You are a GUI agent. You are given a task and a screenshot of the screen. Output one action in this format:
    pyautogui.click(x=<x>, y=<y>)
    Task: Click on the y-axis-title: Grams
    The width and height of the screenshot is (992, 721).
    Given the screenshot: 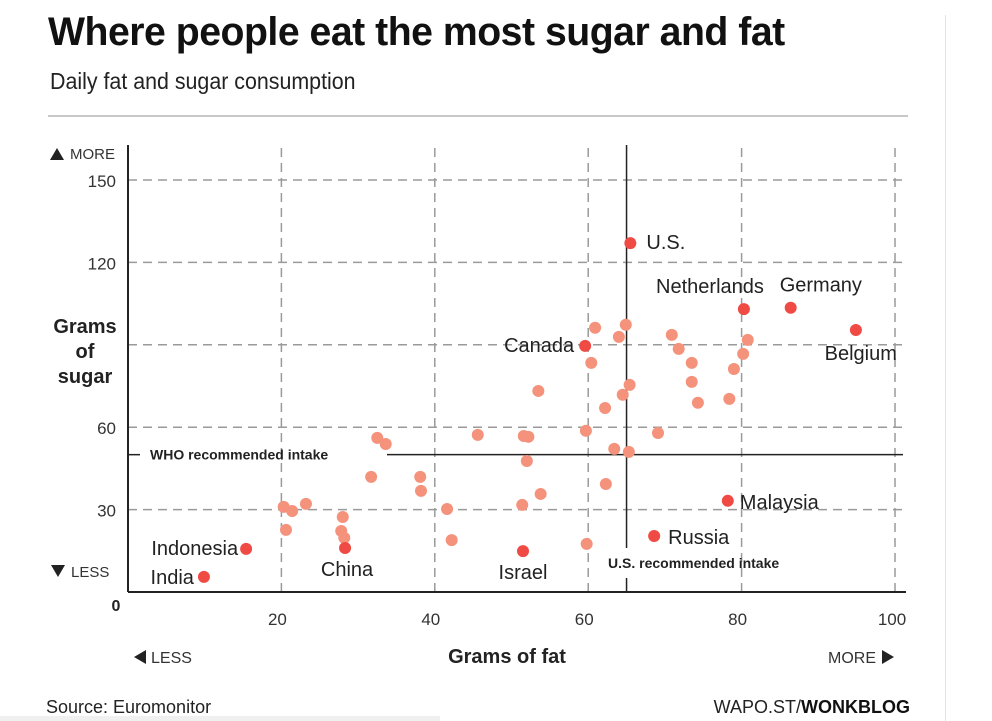 What is the action you would take?
    pyautogui.click(x=84, y=327)
    